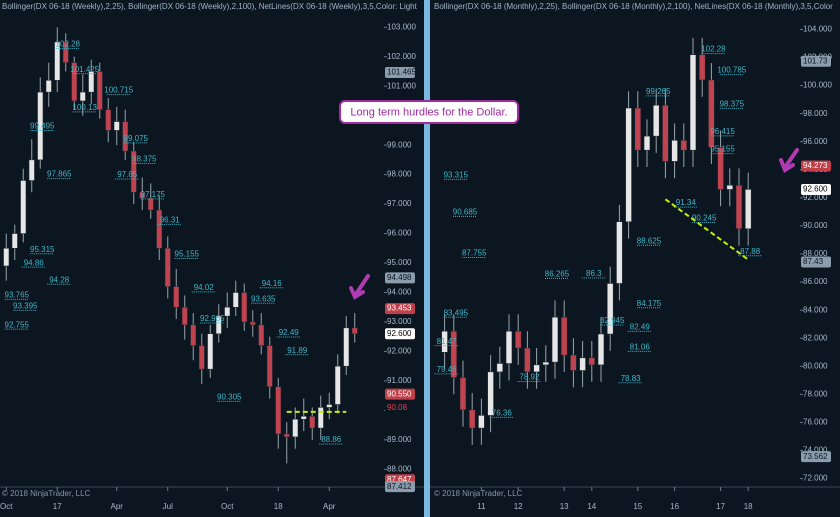 The width and height of the screenshot is (840, 517). Describe the element at coordinates (401, 72) in the screenshot. I see `price-tag-label: 101.465` at that location.